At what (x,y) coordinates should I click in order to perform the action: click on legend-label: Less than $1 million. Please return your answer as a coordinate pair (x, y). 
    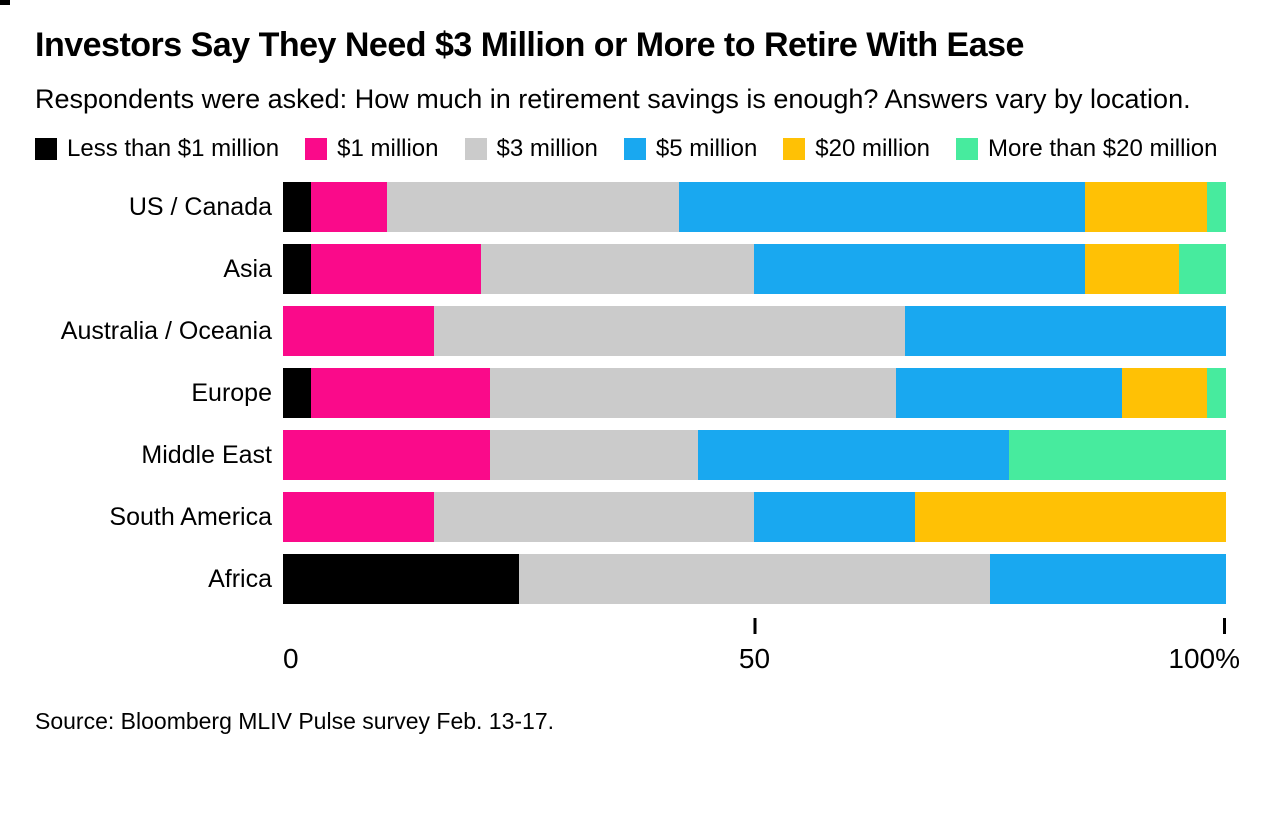
    Looking at the image, I should click on (173, 148).